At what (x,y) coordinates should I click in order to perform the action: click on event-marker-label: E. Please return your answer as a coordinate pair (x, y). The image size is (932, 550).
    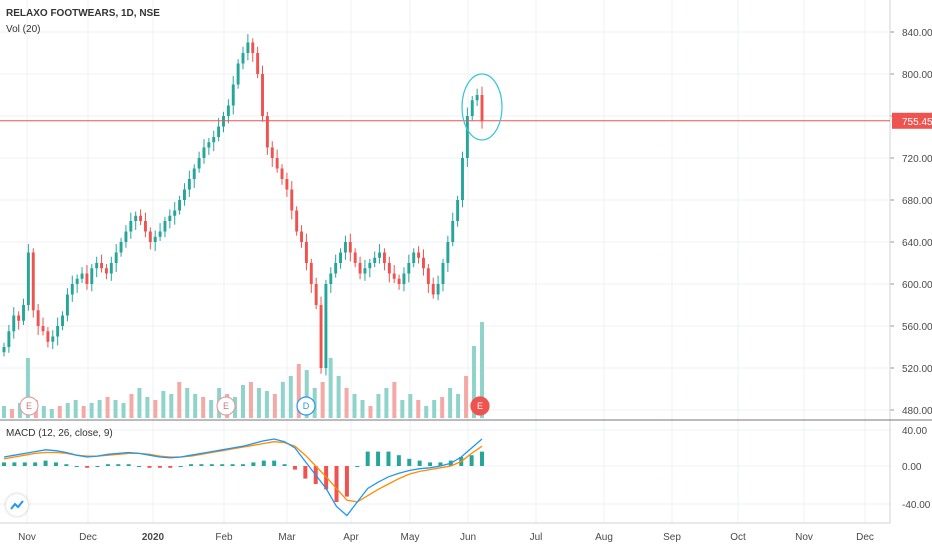
    Looking at the image, I should click on (29, 406).